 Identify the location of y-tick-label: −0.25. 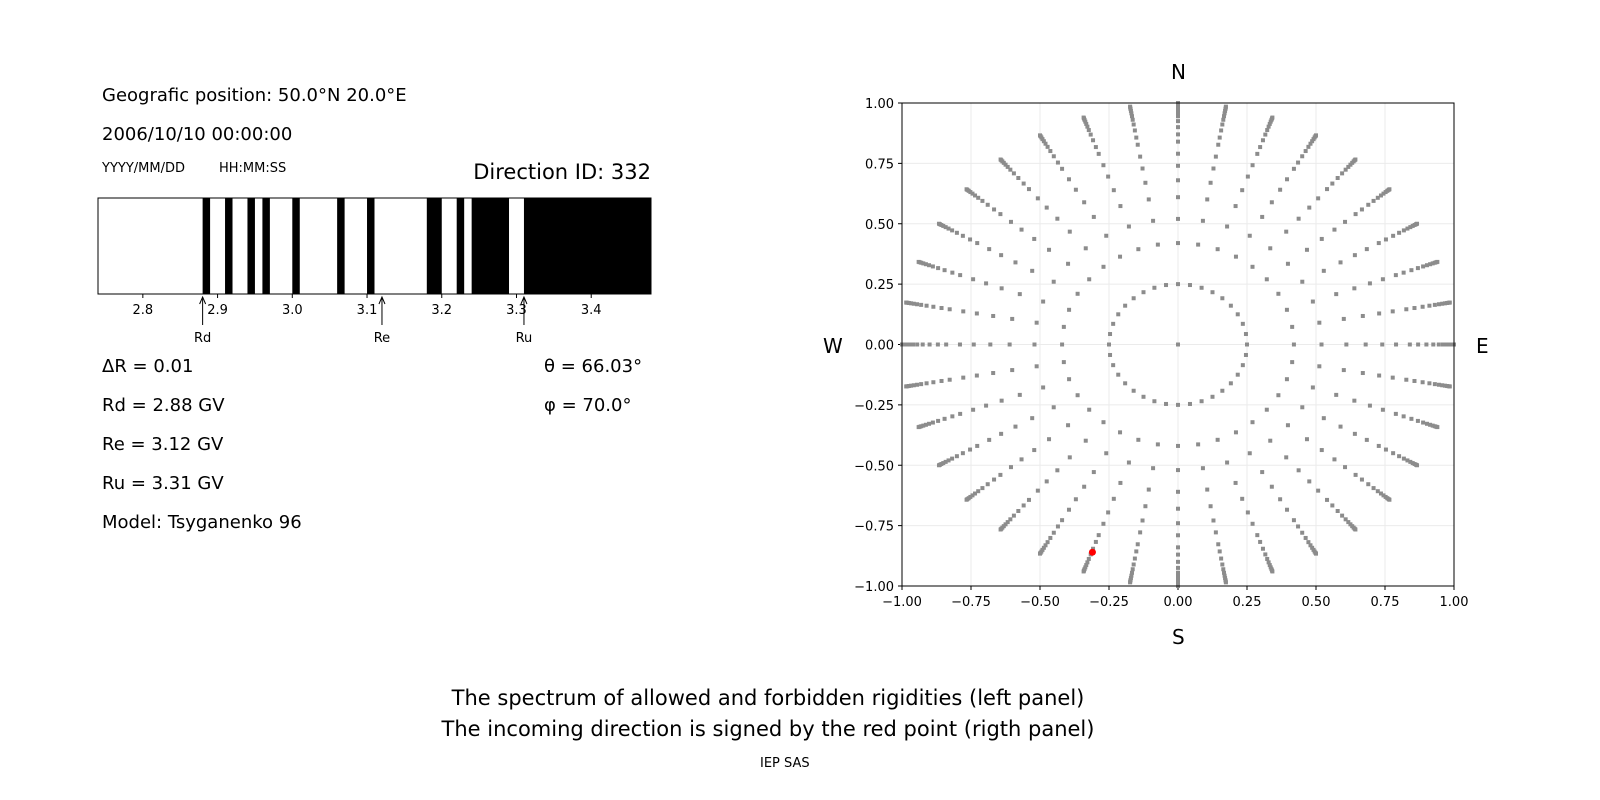
(874, 406).